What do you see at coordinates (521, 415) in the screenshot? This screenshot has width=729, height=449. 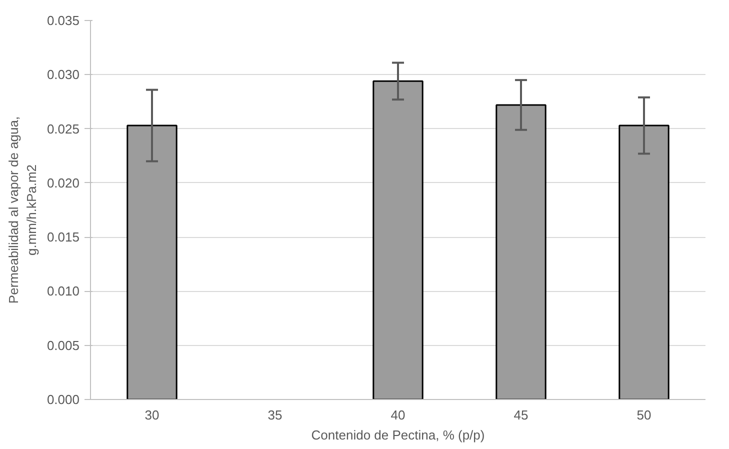 I see `x-tick-label: 45` at bounding box center [521, 415].